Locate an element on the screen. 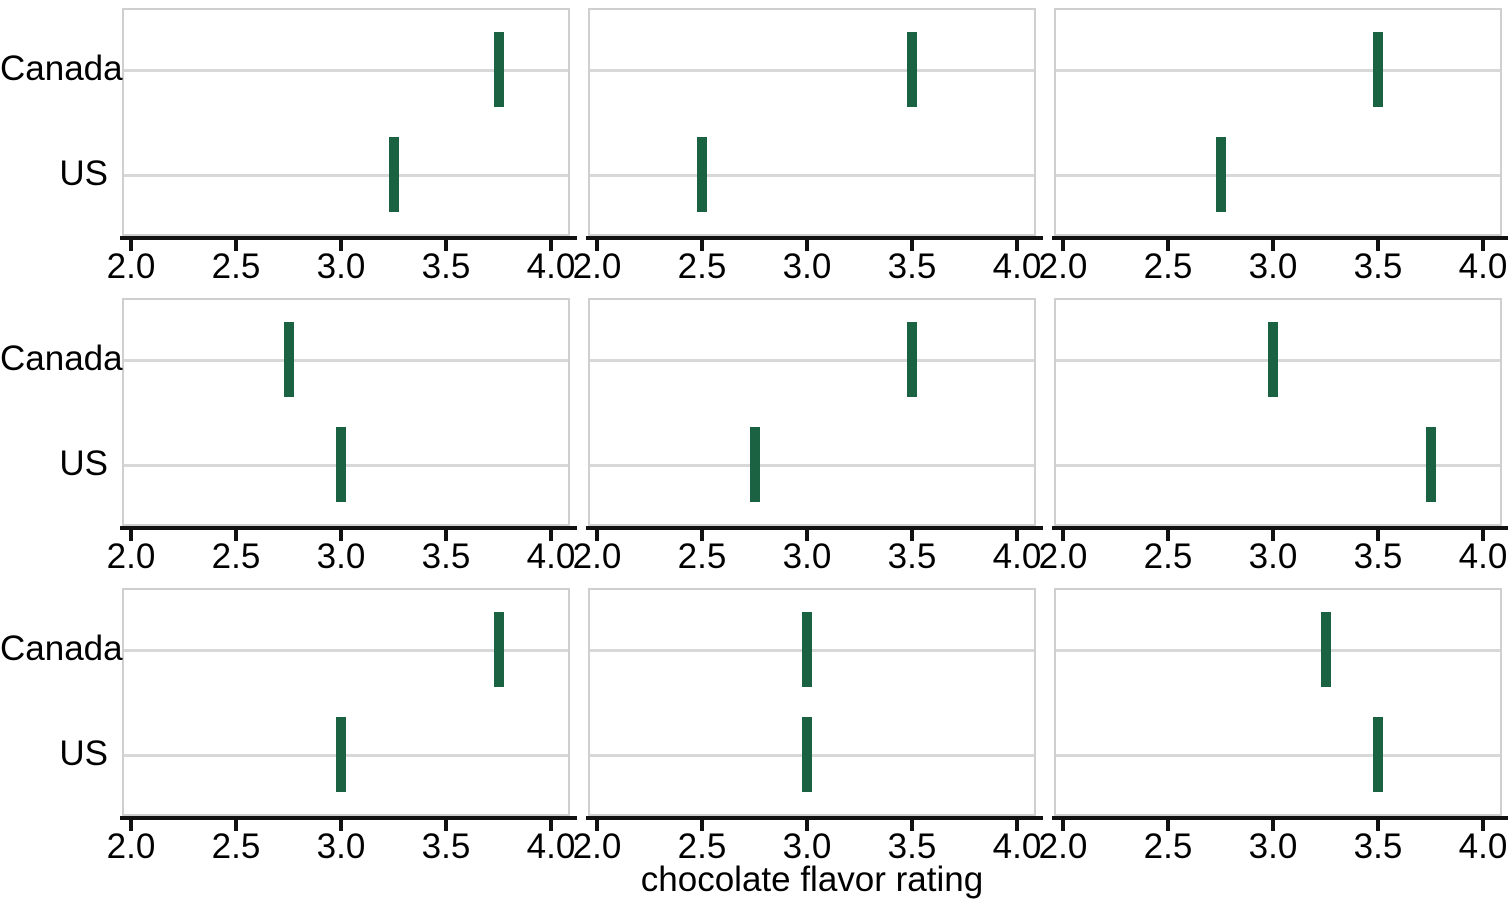 The height and width of the screenshot is (905, 1508). facet-panel-r3c1 is located at coordinates (346, 702).